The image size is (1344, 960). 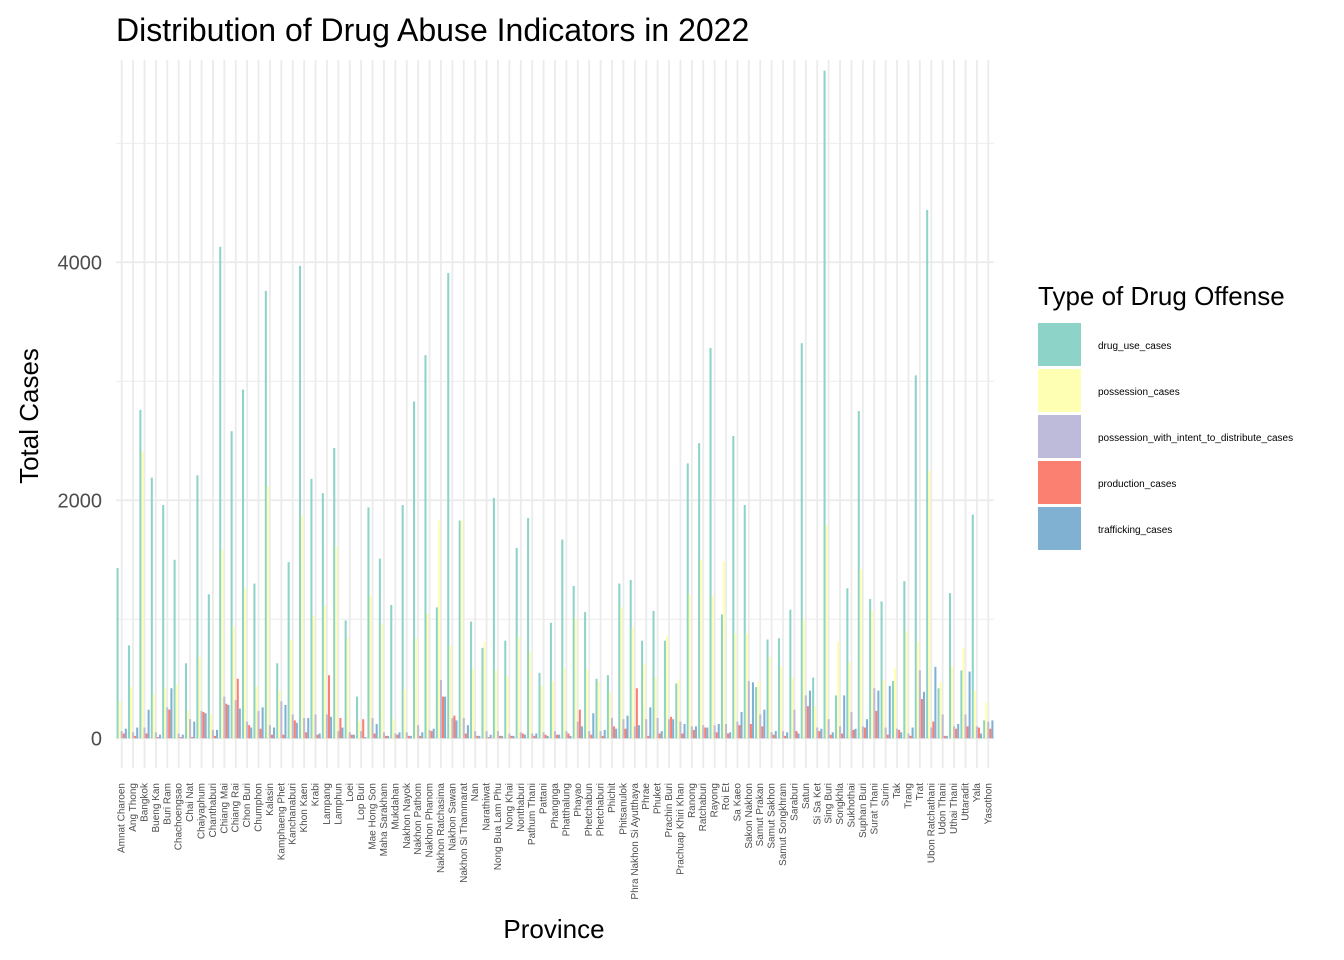 What do you see at coordinates (874, 809) in the screenshot?
I see `x-tick-label: Surat Thani` at bounding box center [874, 809].